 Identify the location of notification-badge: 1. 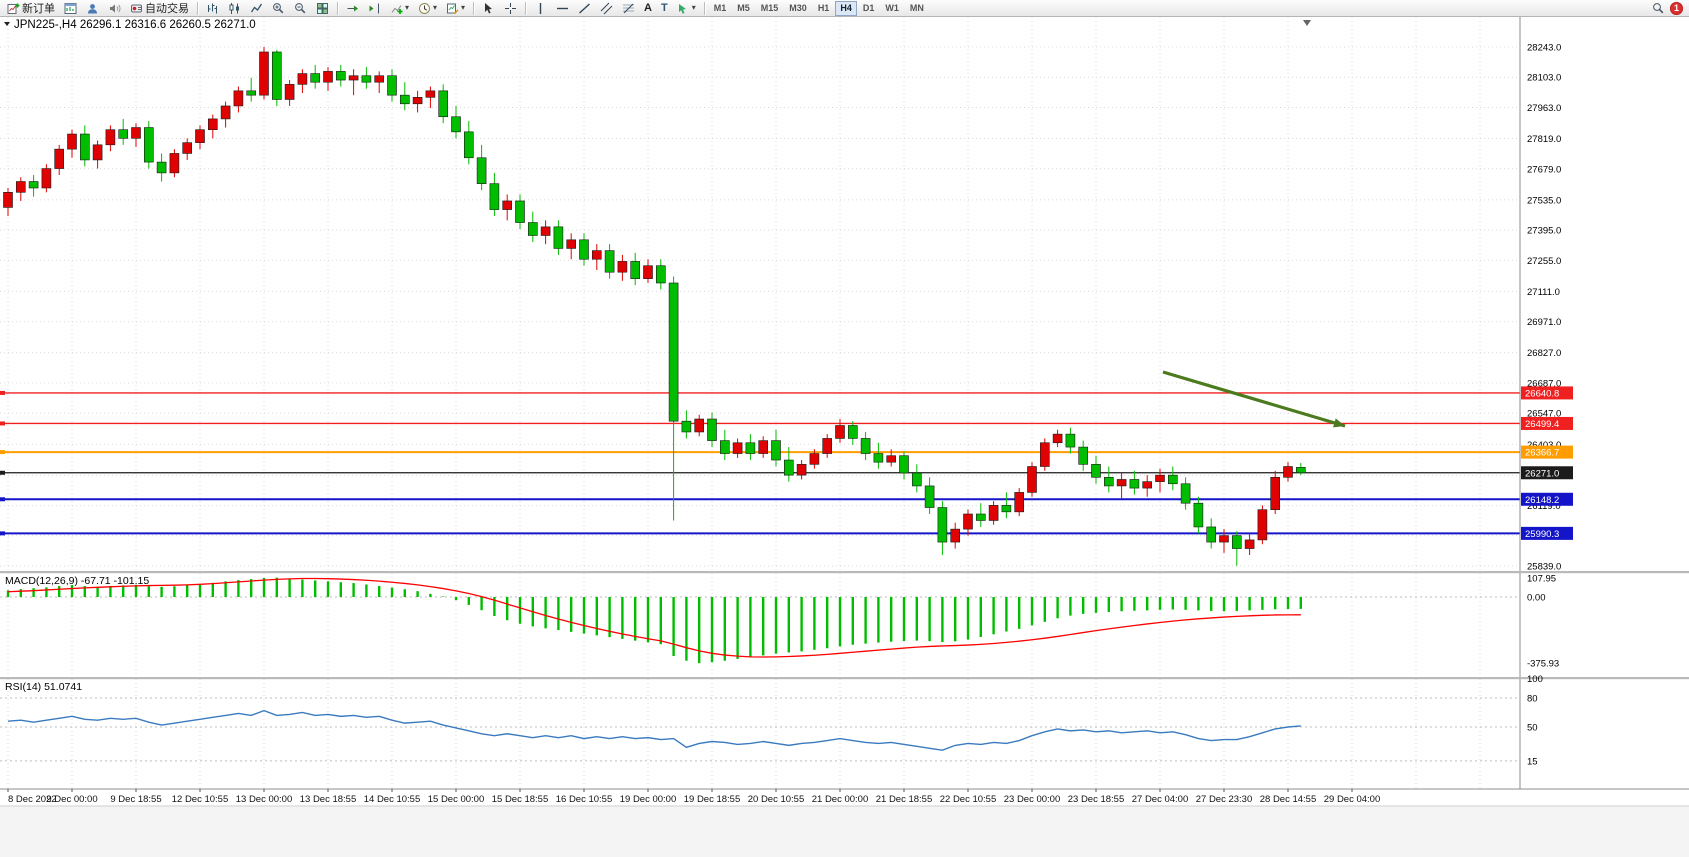
(1676, 8).